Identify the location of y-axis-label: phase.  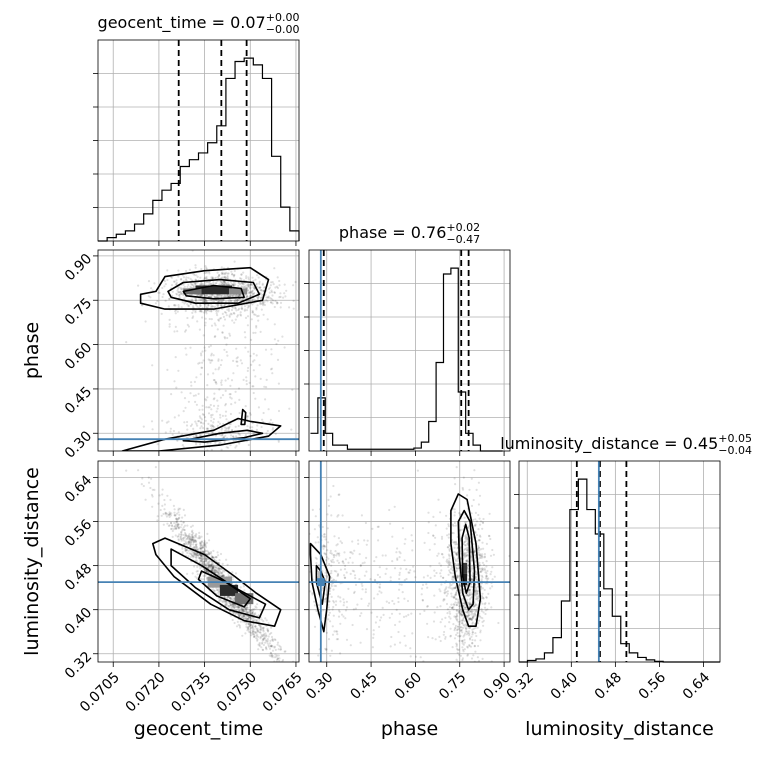
(32, 350).